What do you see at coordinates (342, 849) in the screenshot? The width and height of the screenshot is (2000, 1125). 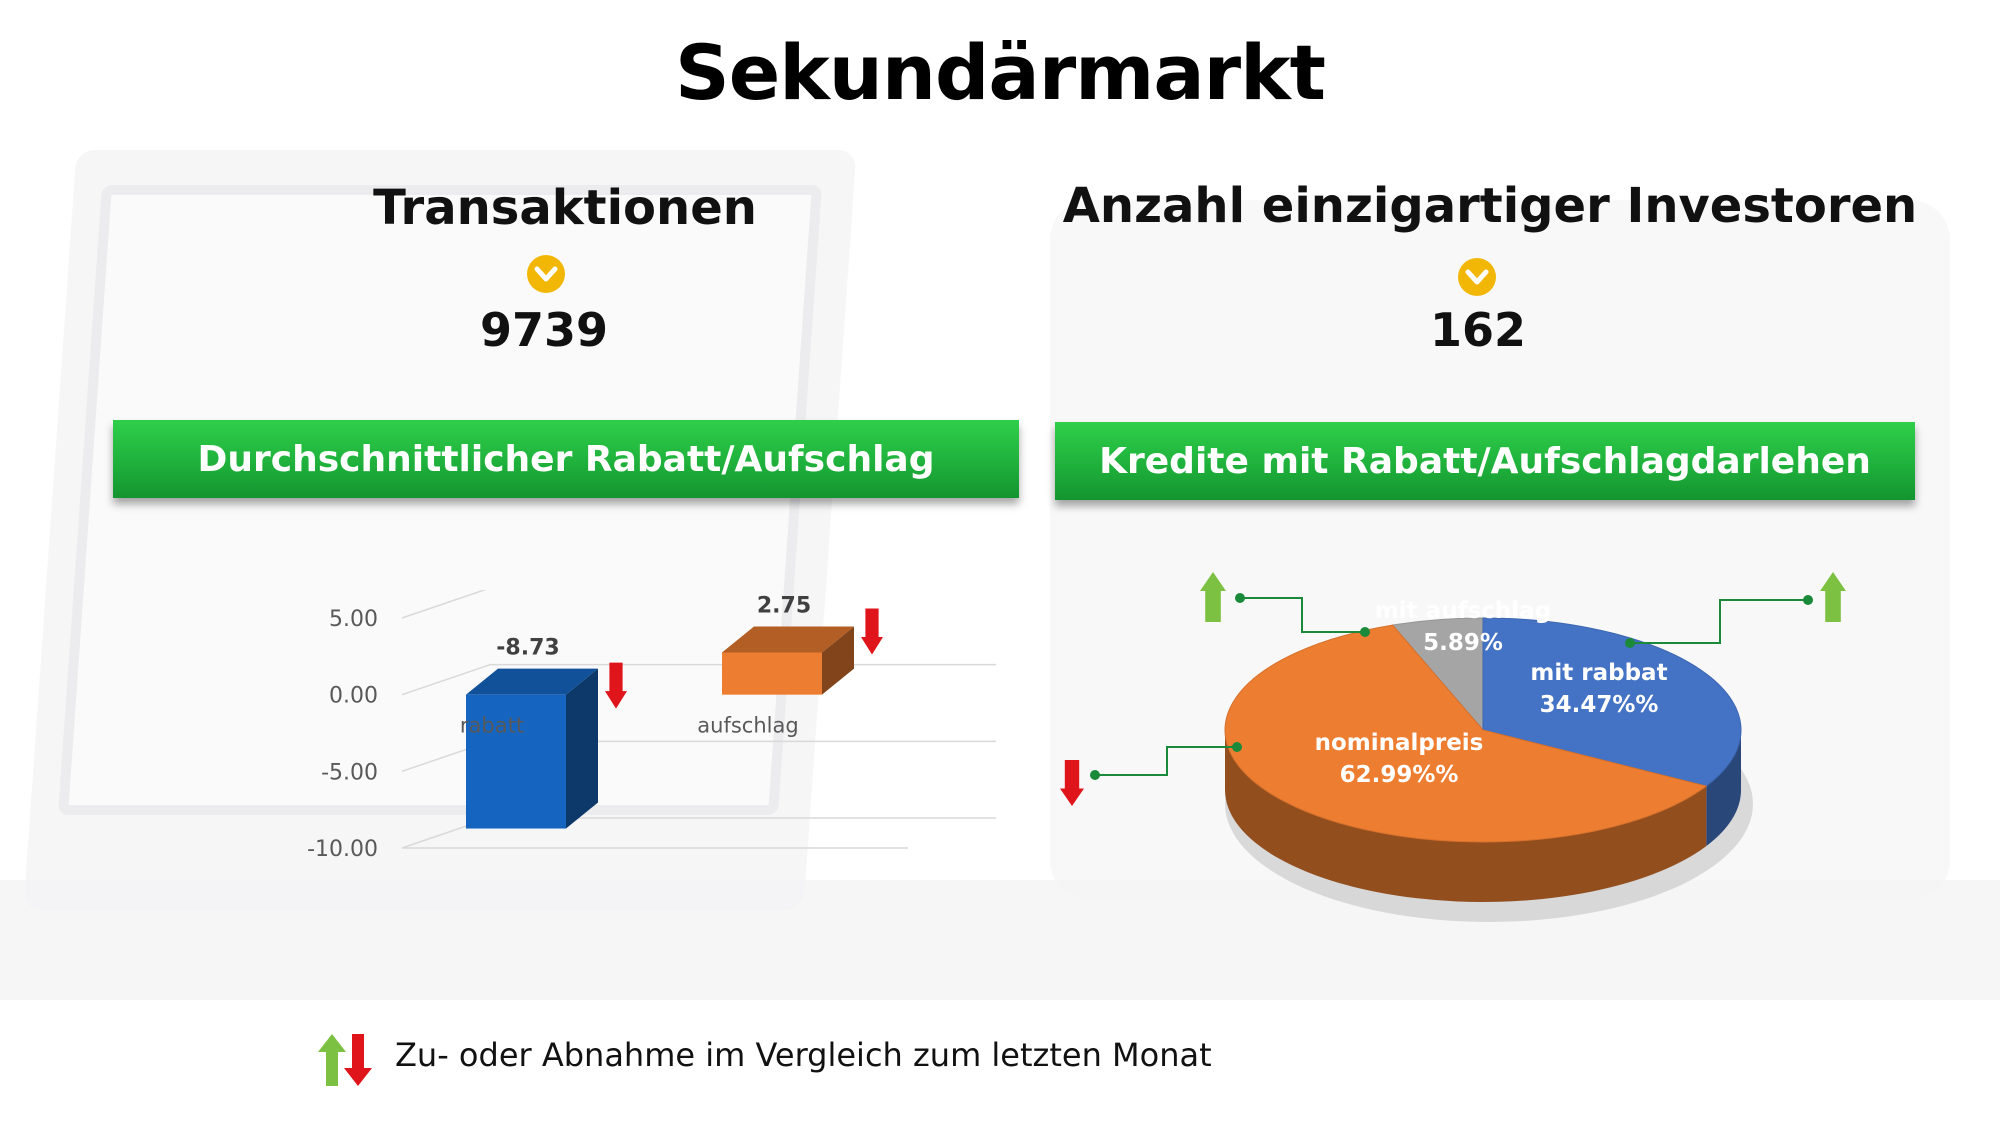 I see `y-tick-label: -10.00` at bounding box center [342, 849].